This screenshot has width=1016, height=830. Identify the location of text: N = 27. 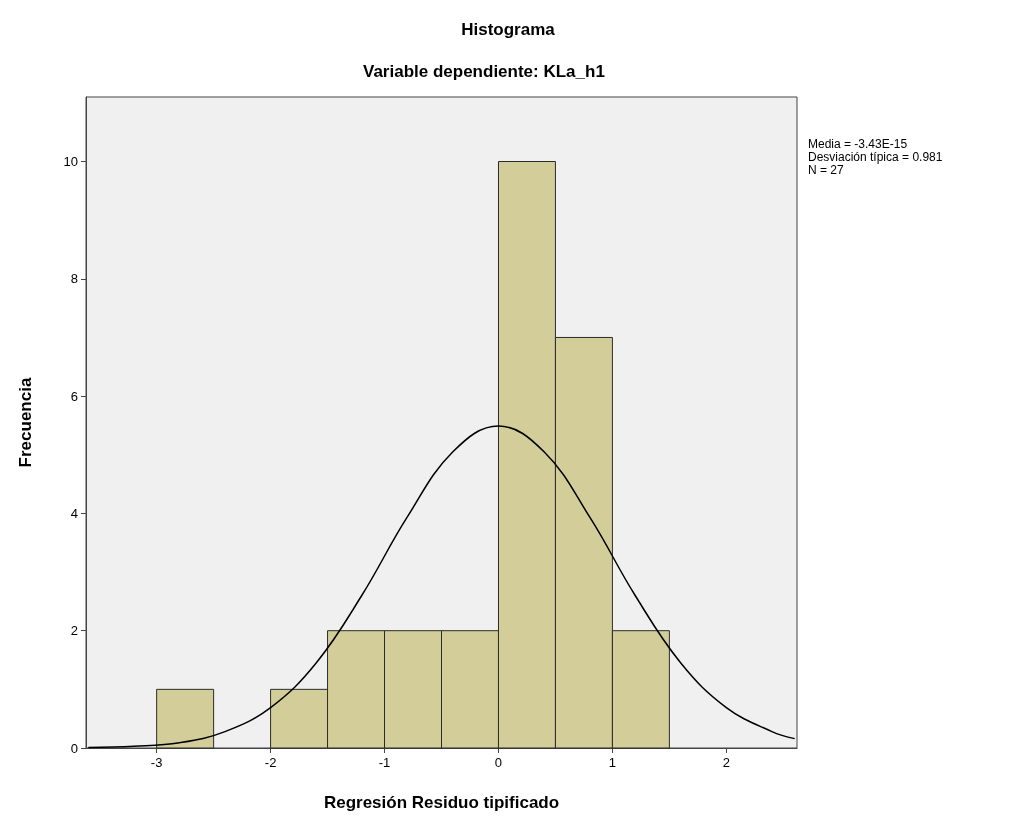
(826, 170).